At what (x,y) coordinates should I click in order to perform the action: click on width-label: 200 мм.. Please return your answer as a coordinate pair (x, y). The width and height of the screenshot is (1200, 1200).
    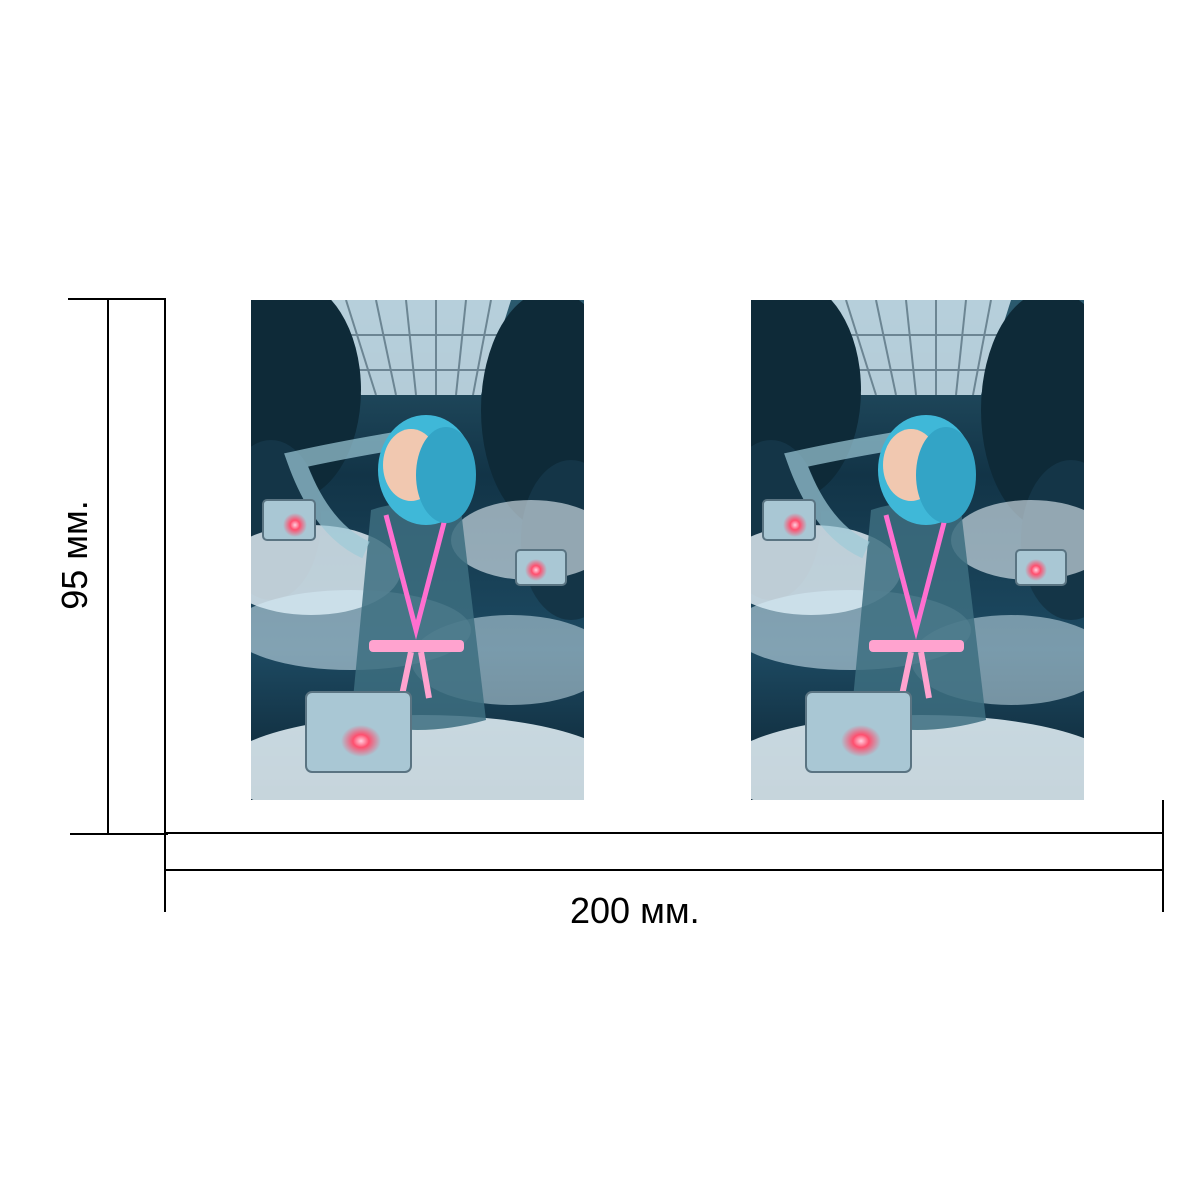
    Looking at the image, I should click on (635, 910).